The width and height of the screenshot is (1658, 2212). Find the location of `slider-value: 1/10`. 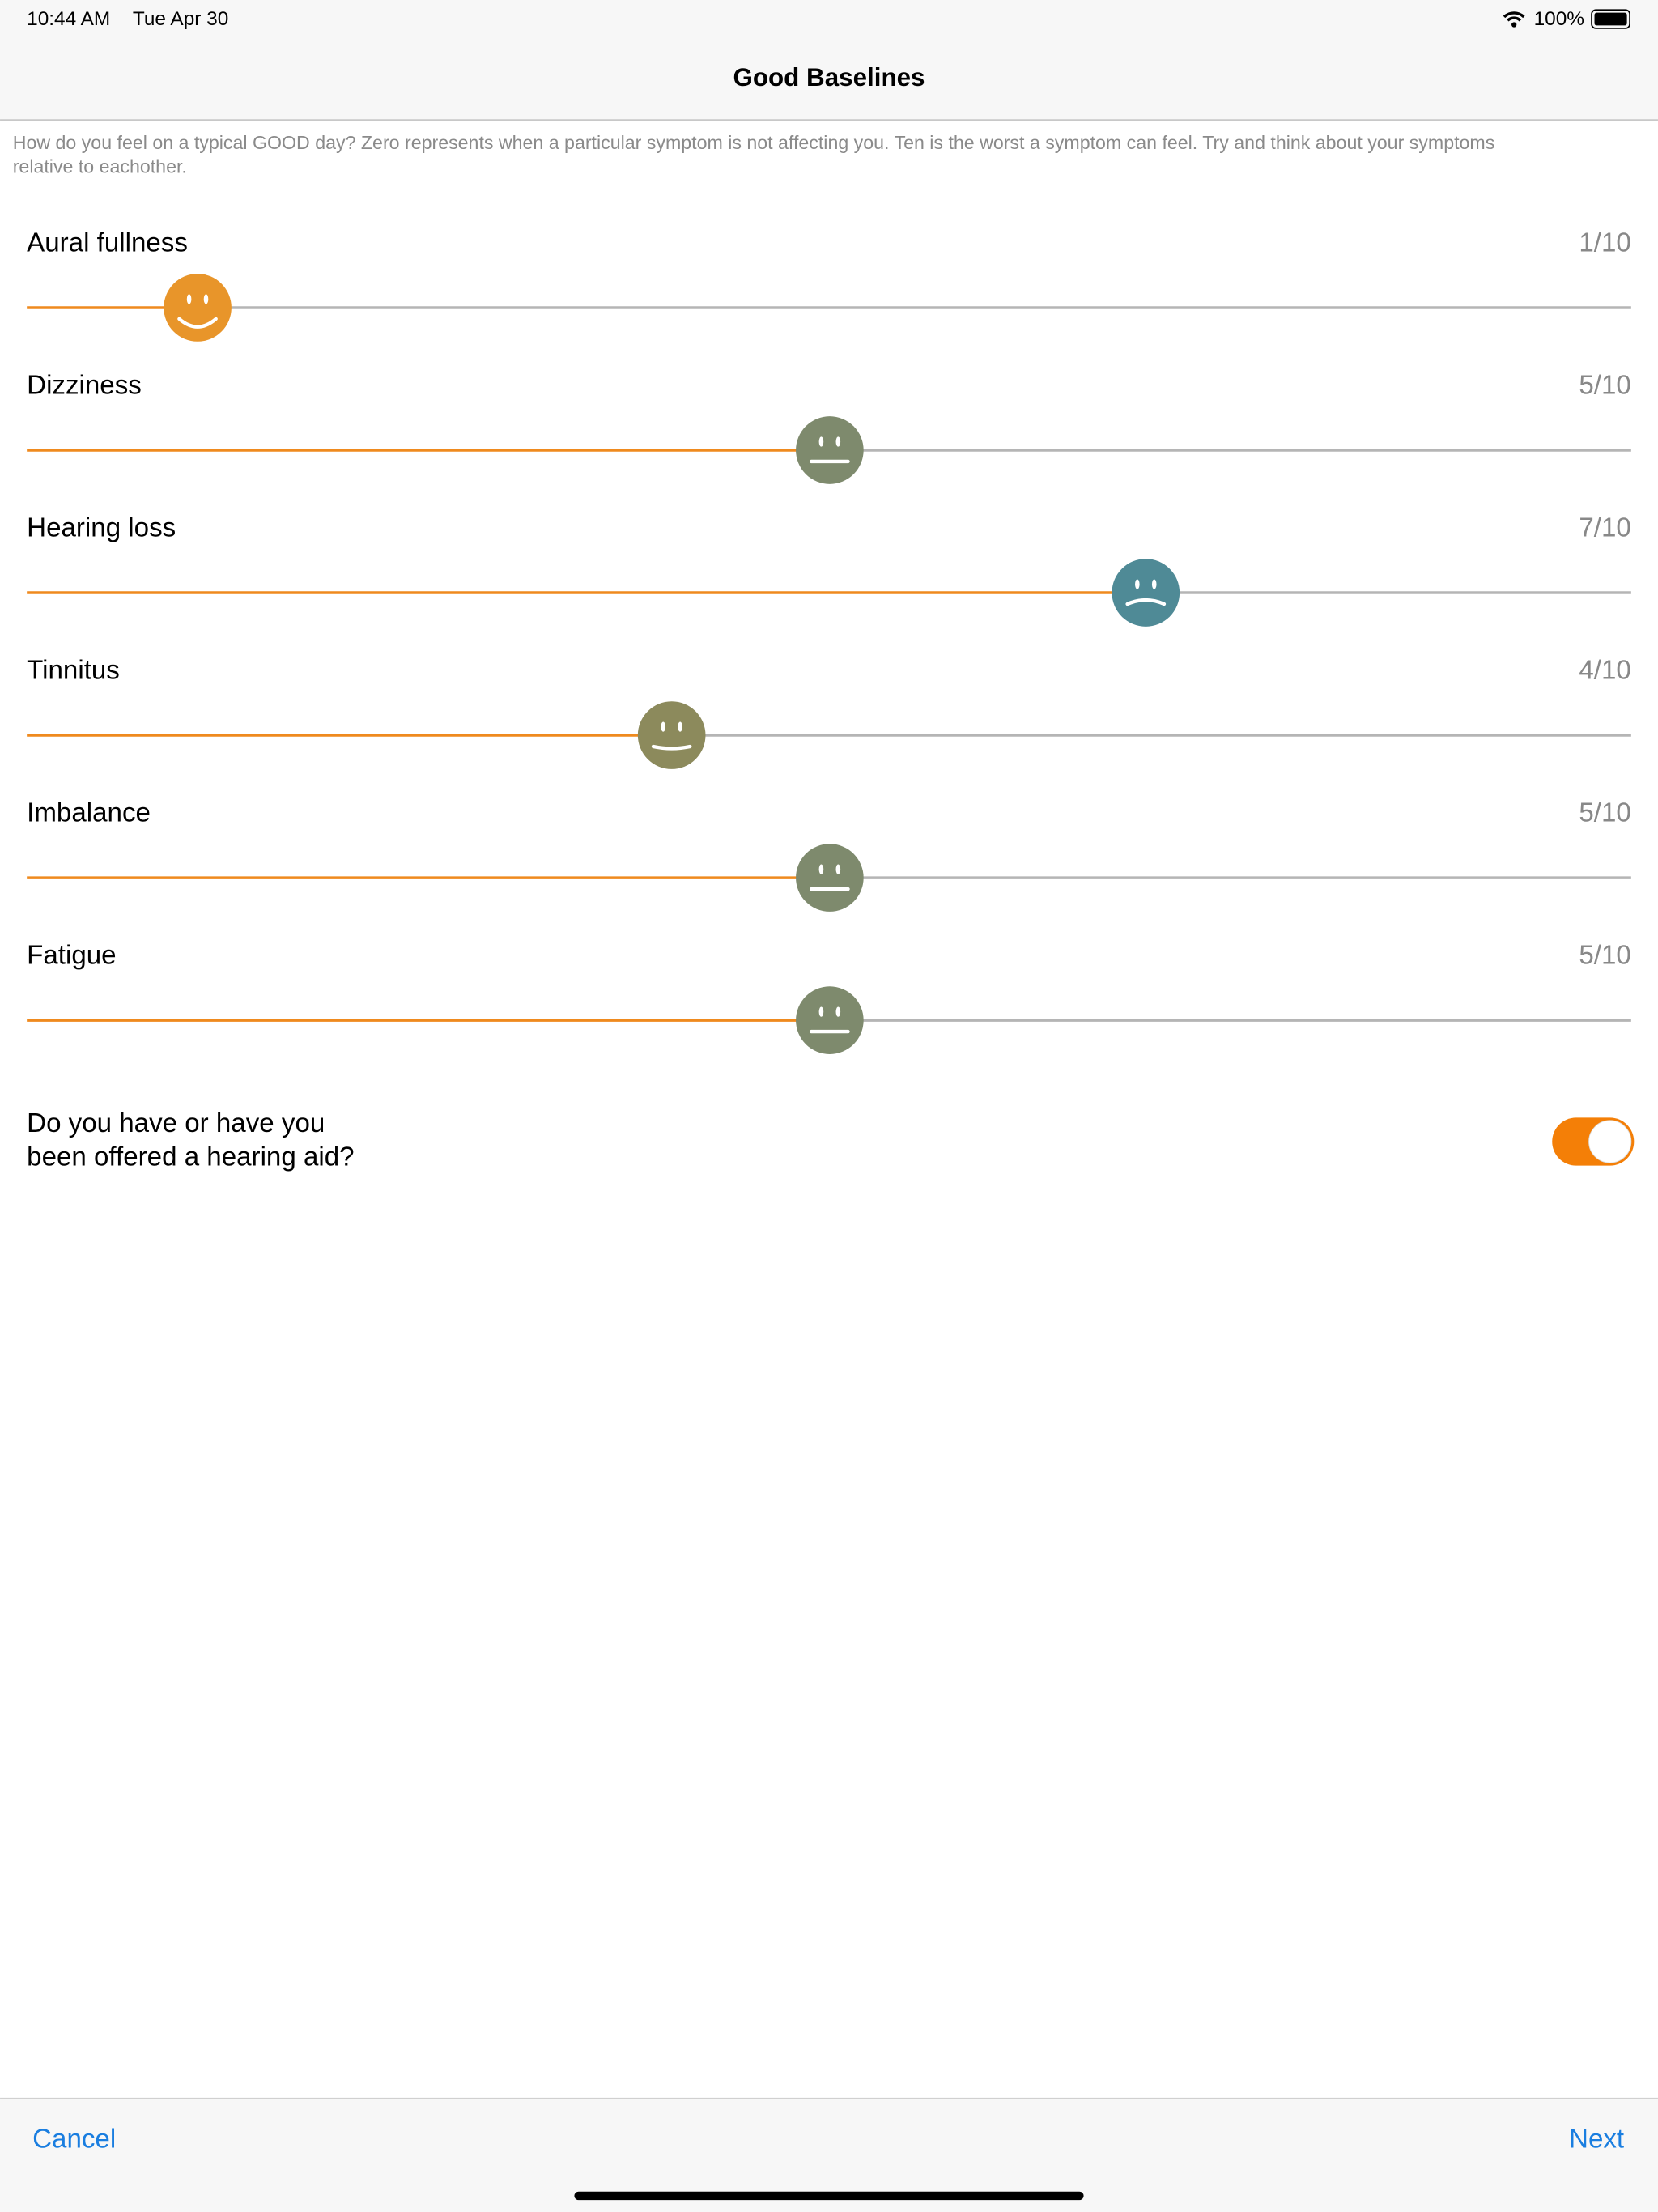

slider-value: 1/10 is located at coordinates (1604, 242).